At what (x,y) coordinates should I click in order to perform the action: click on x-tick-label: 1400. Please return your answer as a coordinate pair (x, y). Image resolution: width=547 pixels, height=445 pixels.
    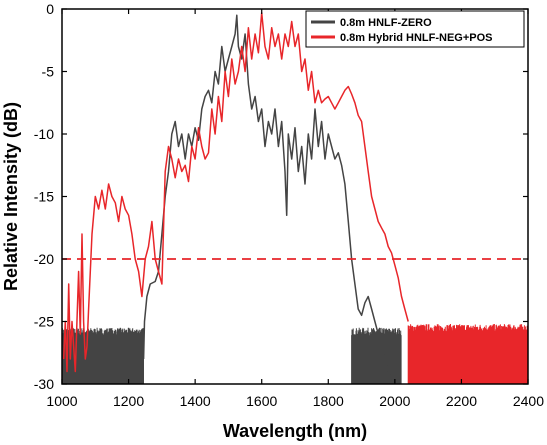
    Looking at the image, I should click on (195, 401).